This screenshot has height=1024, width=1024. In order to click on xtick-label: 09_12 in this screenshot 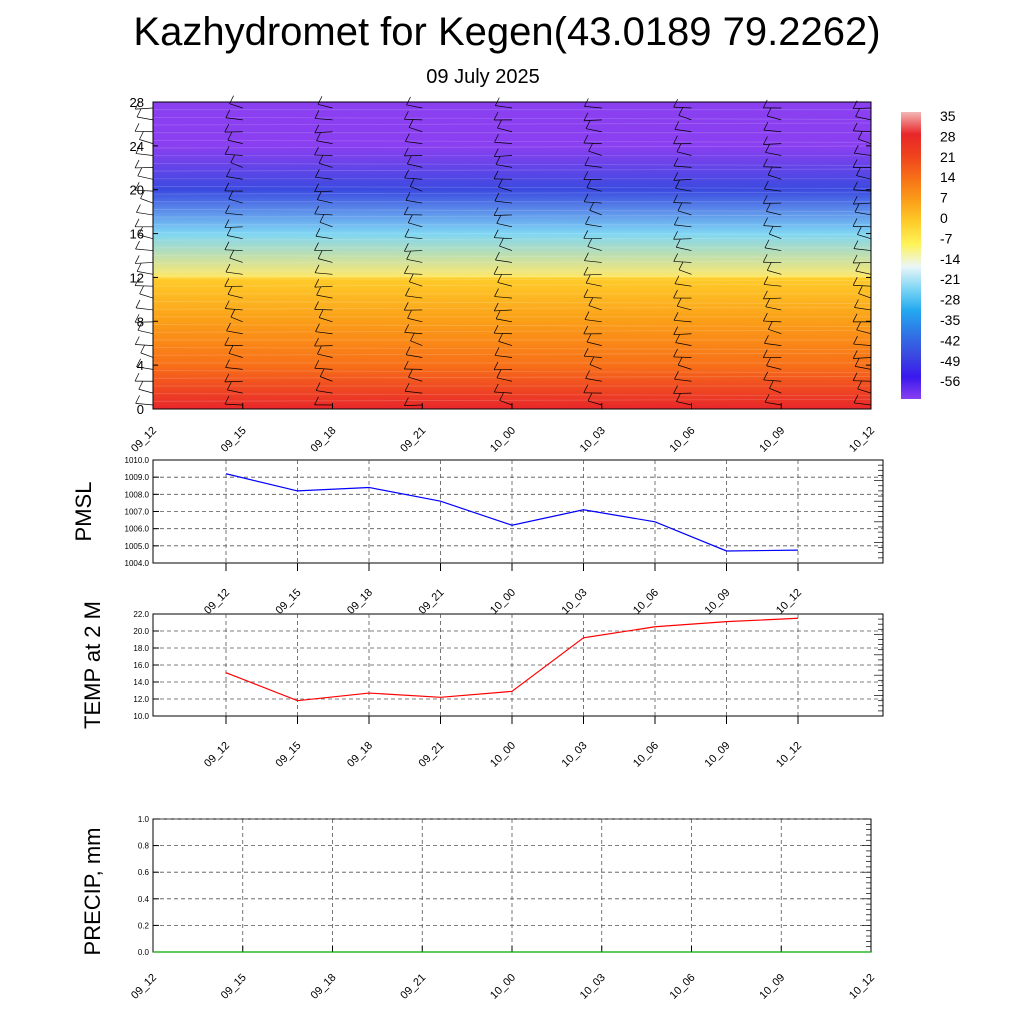, I will do `click(217, 602)`.